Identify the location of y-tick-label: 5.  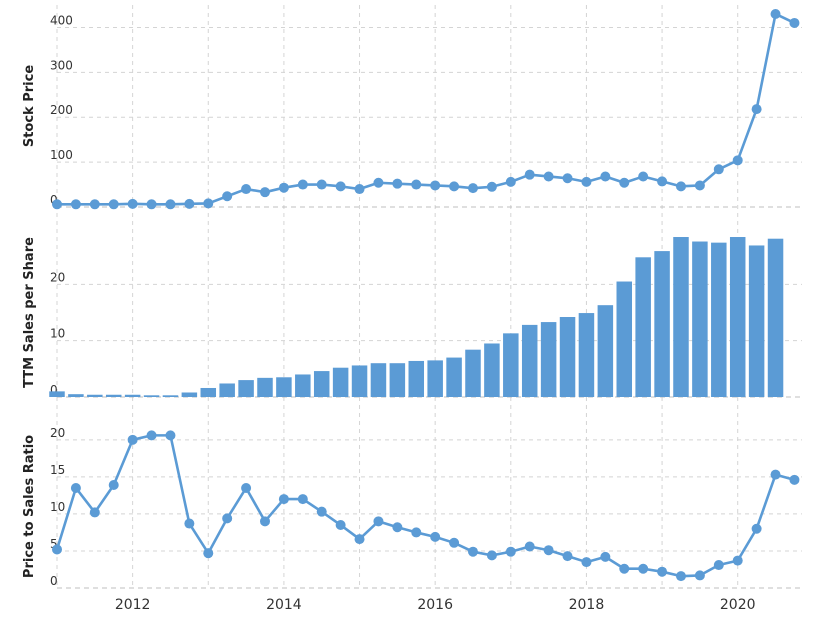
(54, 544).